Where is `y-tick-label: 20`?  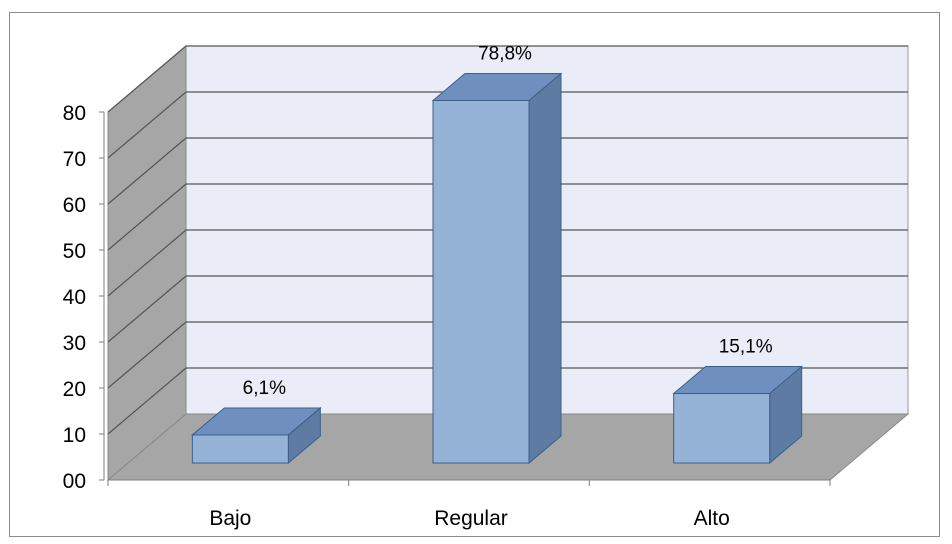 y-tick-label: 20 is located at coordinates (74, 389).